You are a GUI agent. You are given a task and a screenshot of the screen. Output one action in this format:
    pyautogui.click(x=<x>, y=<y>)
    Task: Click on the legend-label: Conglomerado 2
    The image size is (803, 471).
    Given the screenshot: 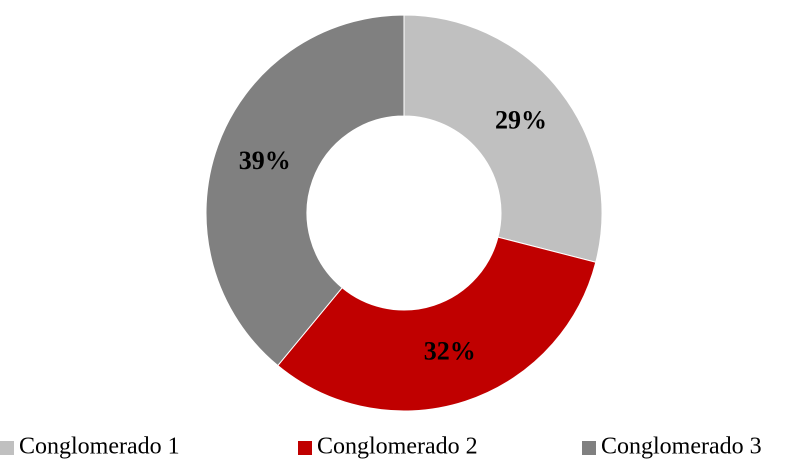 What is the action you would take?
    pyautogui.click(x=397, y=447)
    